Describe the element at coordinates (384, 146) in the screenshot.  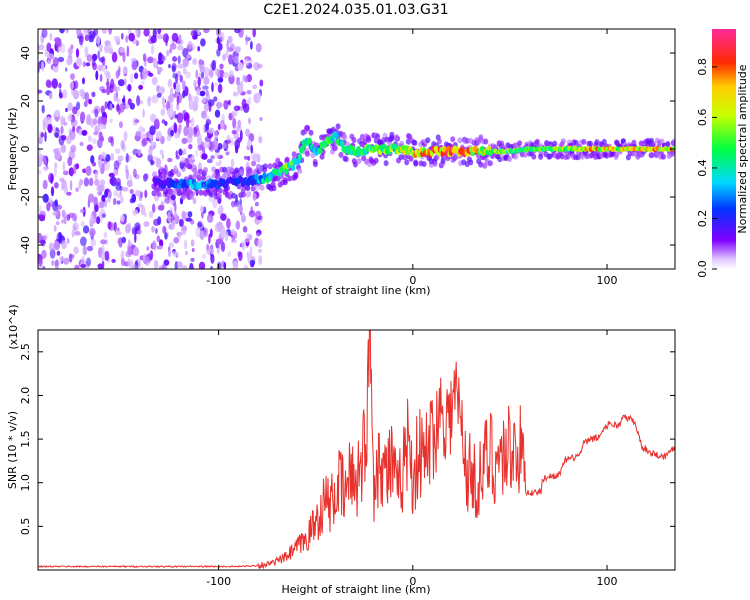
I see `heatmap-trace-cell` at that location.